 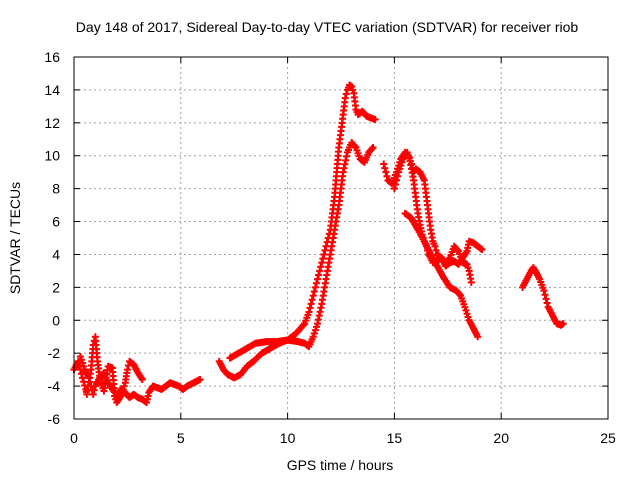 What do you see at coordinates (52, 57) in the screenshot?
I see `y-tick-label: 16` at bounding box center [52, 57].